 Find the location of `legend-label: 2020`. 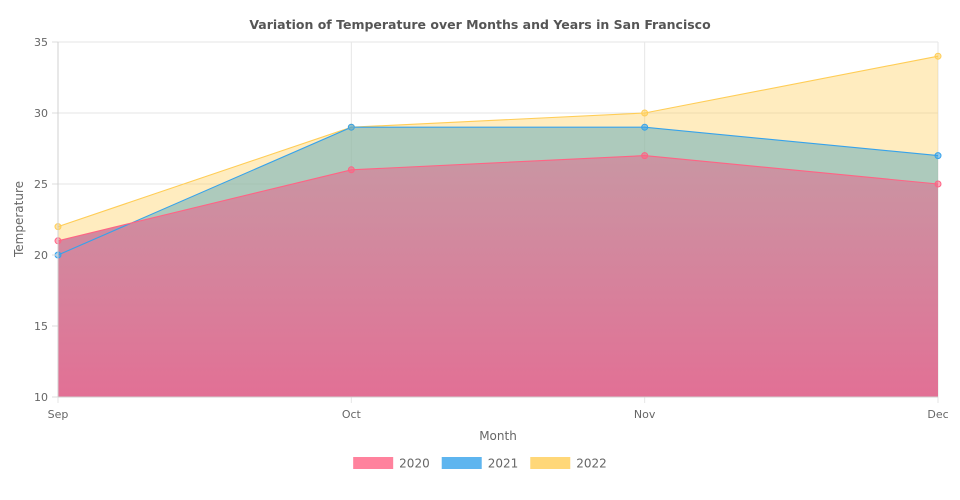

legend-label: 2020 is located at coordinates (414, 464).